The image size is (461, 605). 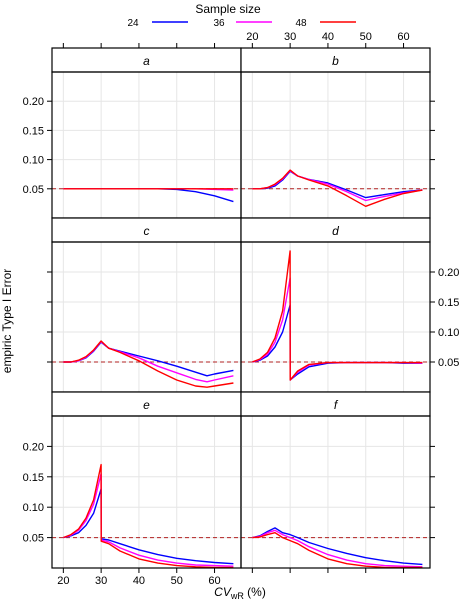 What do you see at coordinates (223, 592) in the screenshot?
I see `x-axis-title-main: CV` at bounding box center [223, 592].